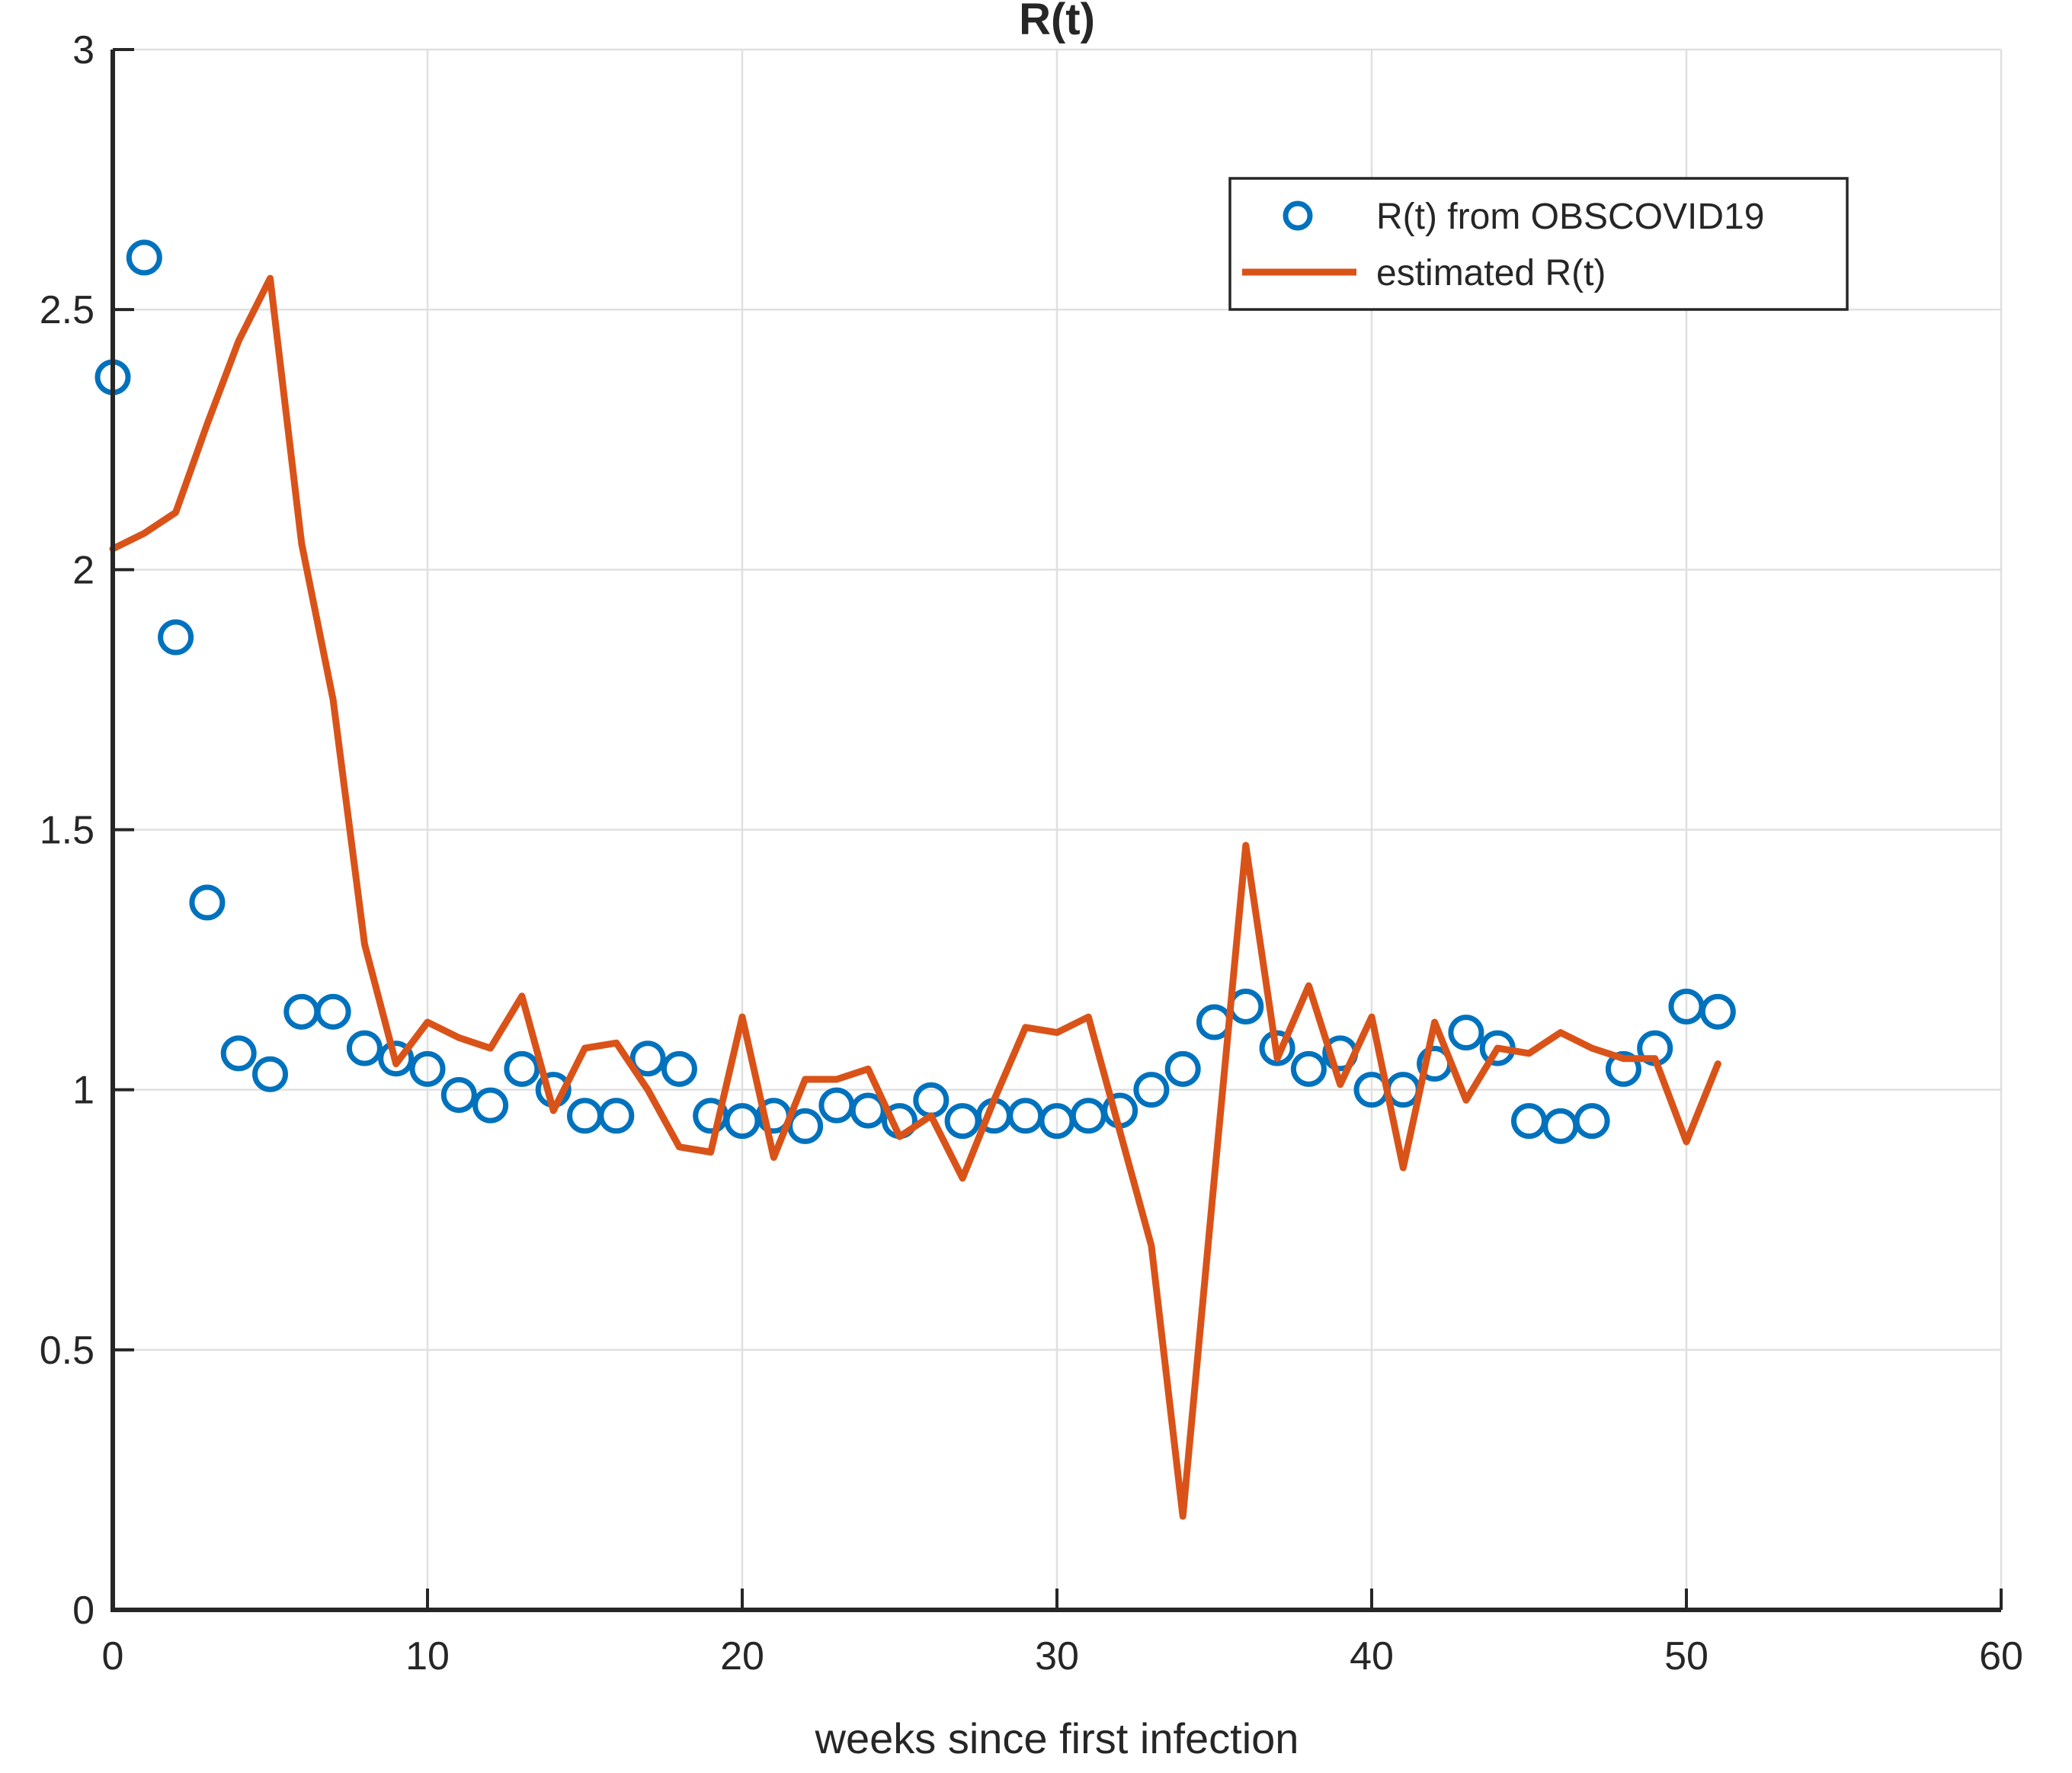  What do you see at coordinates (83, 1091) in the screenshot?
I see `y-tick-label: 1` at bounding box center [83, 1091].